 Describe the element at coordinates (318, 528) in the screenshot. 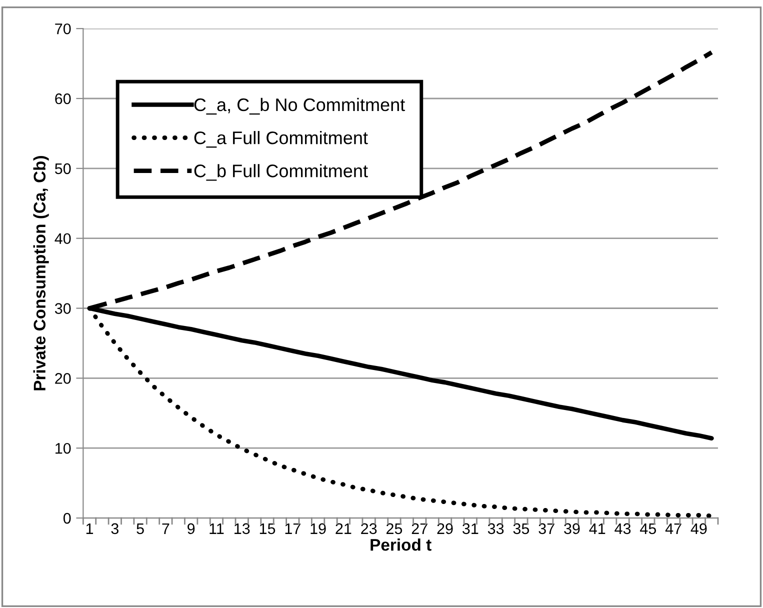

I see `x-tick-label: 19` at that location.